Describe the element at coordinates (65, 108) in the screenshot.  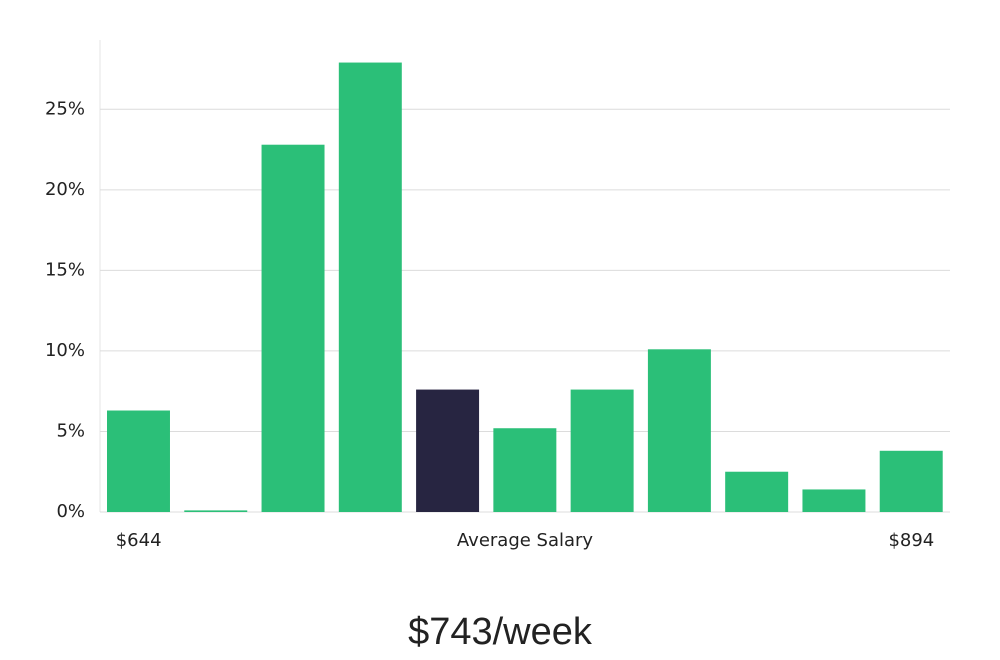
I see `y-tick-label: 25%` at that location.